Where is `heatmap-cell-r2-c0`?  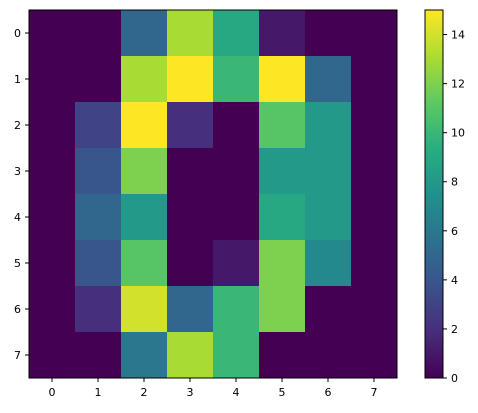
heatmap-cell-r2-c0 is located at coordinates (52, 125).